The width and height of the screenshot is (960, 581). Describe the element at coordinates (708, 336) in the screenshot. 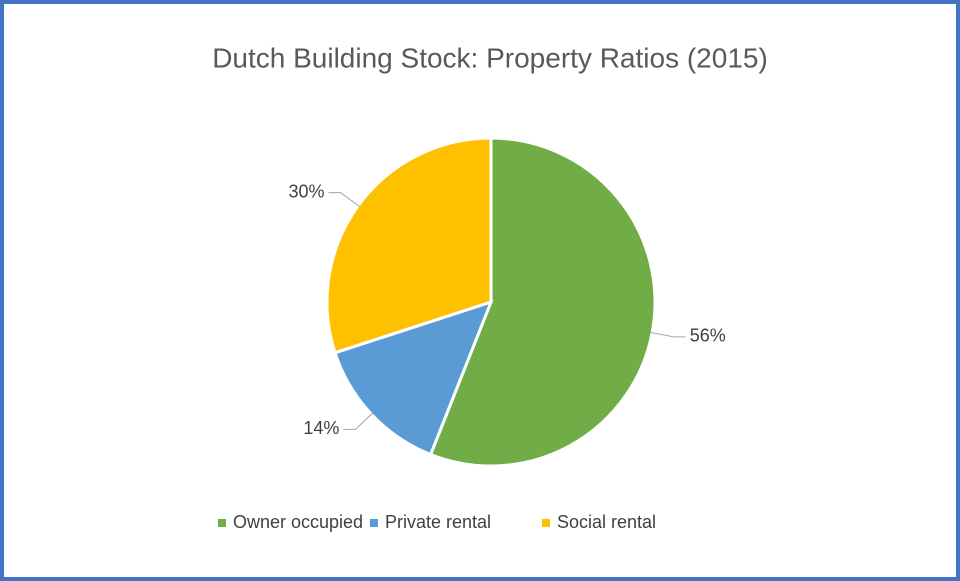

I see `data-label: 56%` at that location.